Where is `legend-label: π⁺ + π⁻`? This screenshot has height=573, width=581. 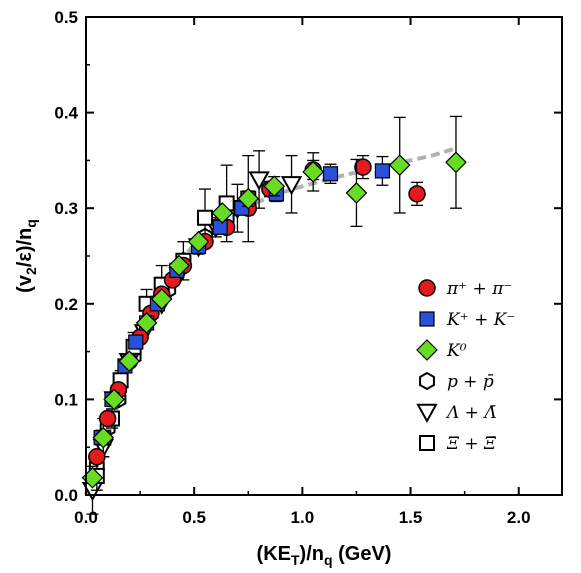 legend-label: π⁺ + π⁻ is located at coordinates (479, 289).